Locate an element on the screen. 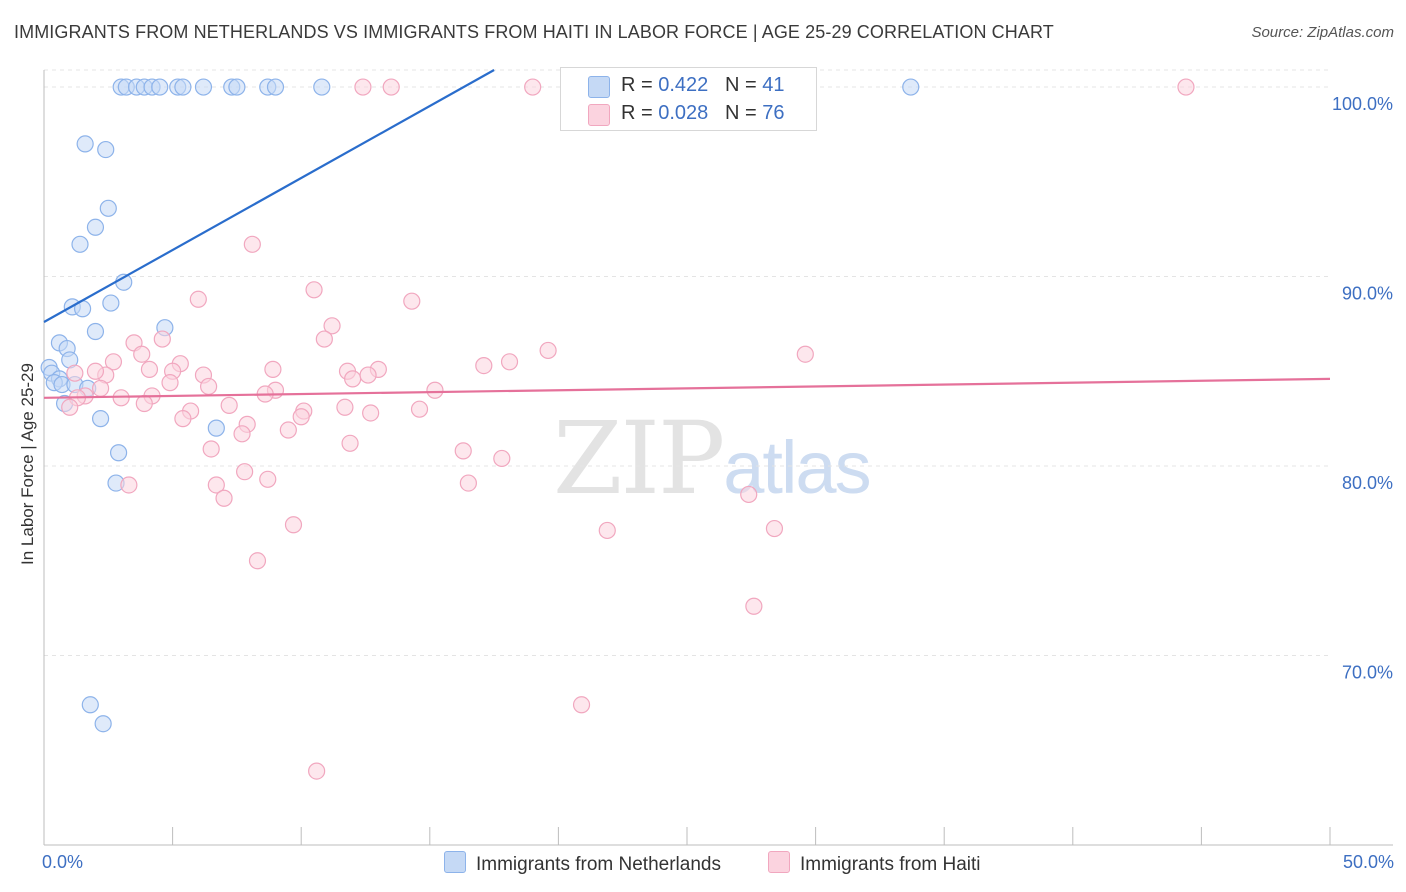  trendline-haiti is located at coordinates (687, 388).